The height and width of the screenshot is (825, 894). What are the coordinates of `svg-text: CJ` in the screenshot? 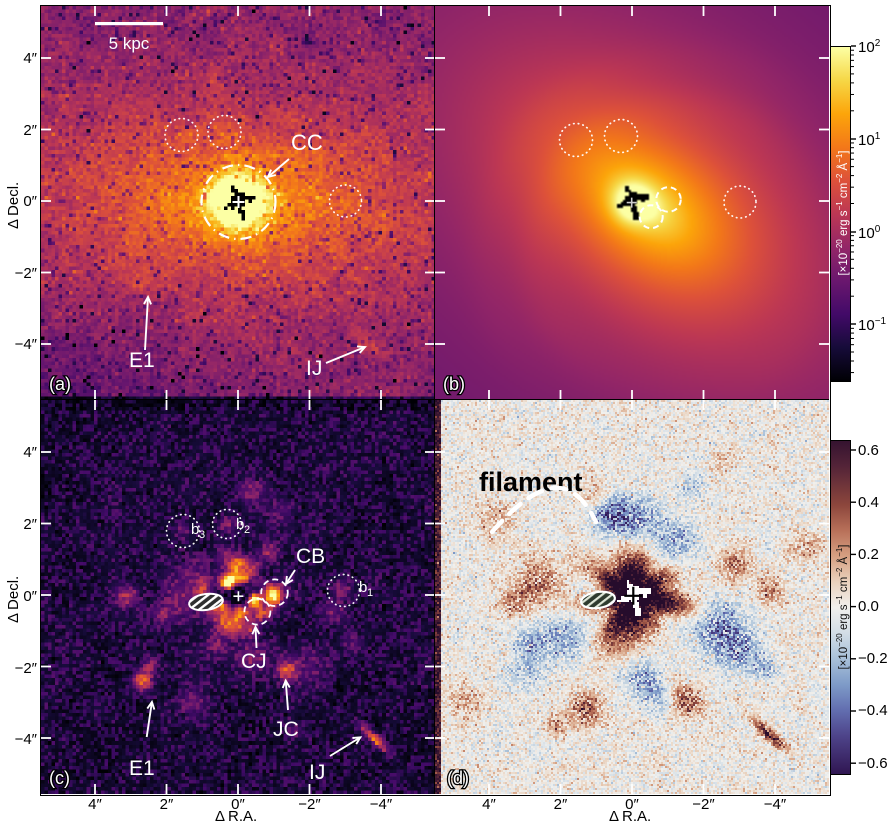 It's located at (254, 661).